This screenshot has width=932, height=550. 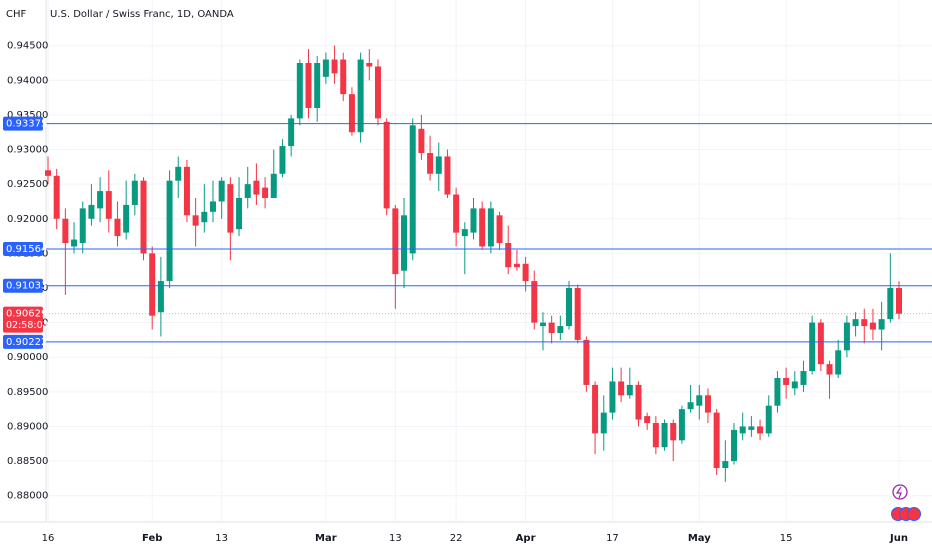 I want to click on countdown-label: 02:58:03, so click(x=27, y=325).